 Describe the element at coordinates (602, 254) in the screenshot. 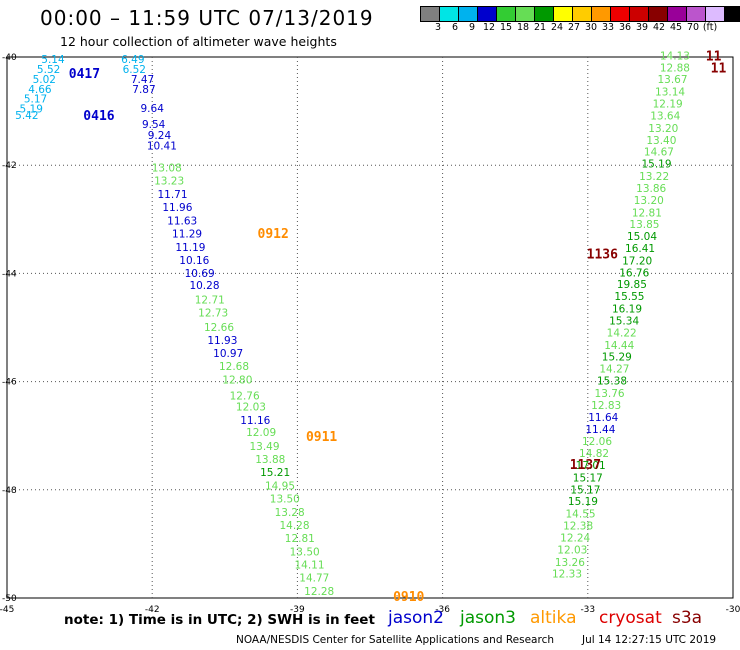

I see `pass-time-label: 1136` at that location.